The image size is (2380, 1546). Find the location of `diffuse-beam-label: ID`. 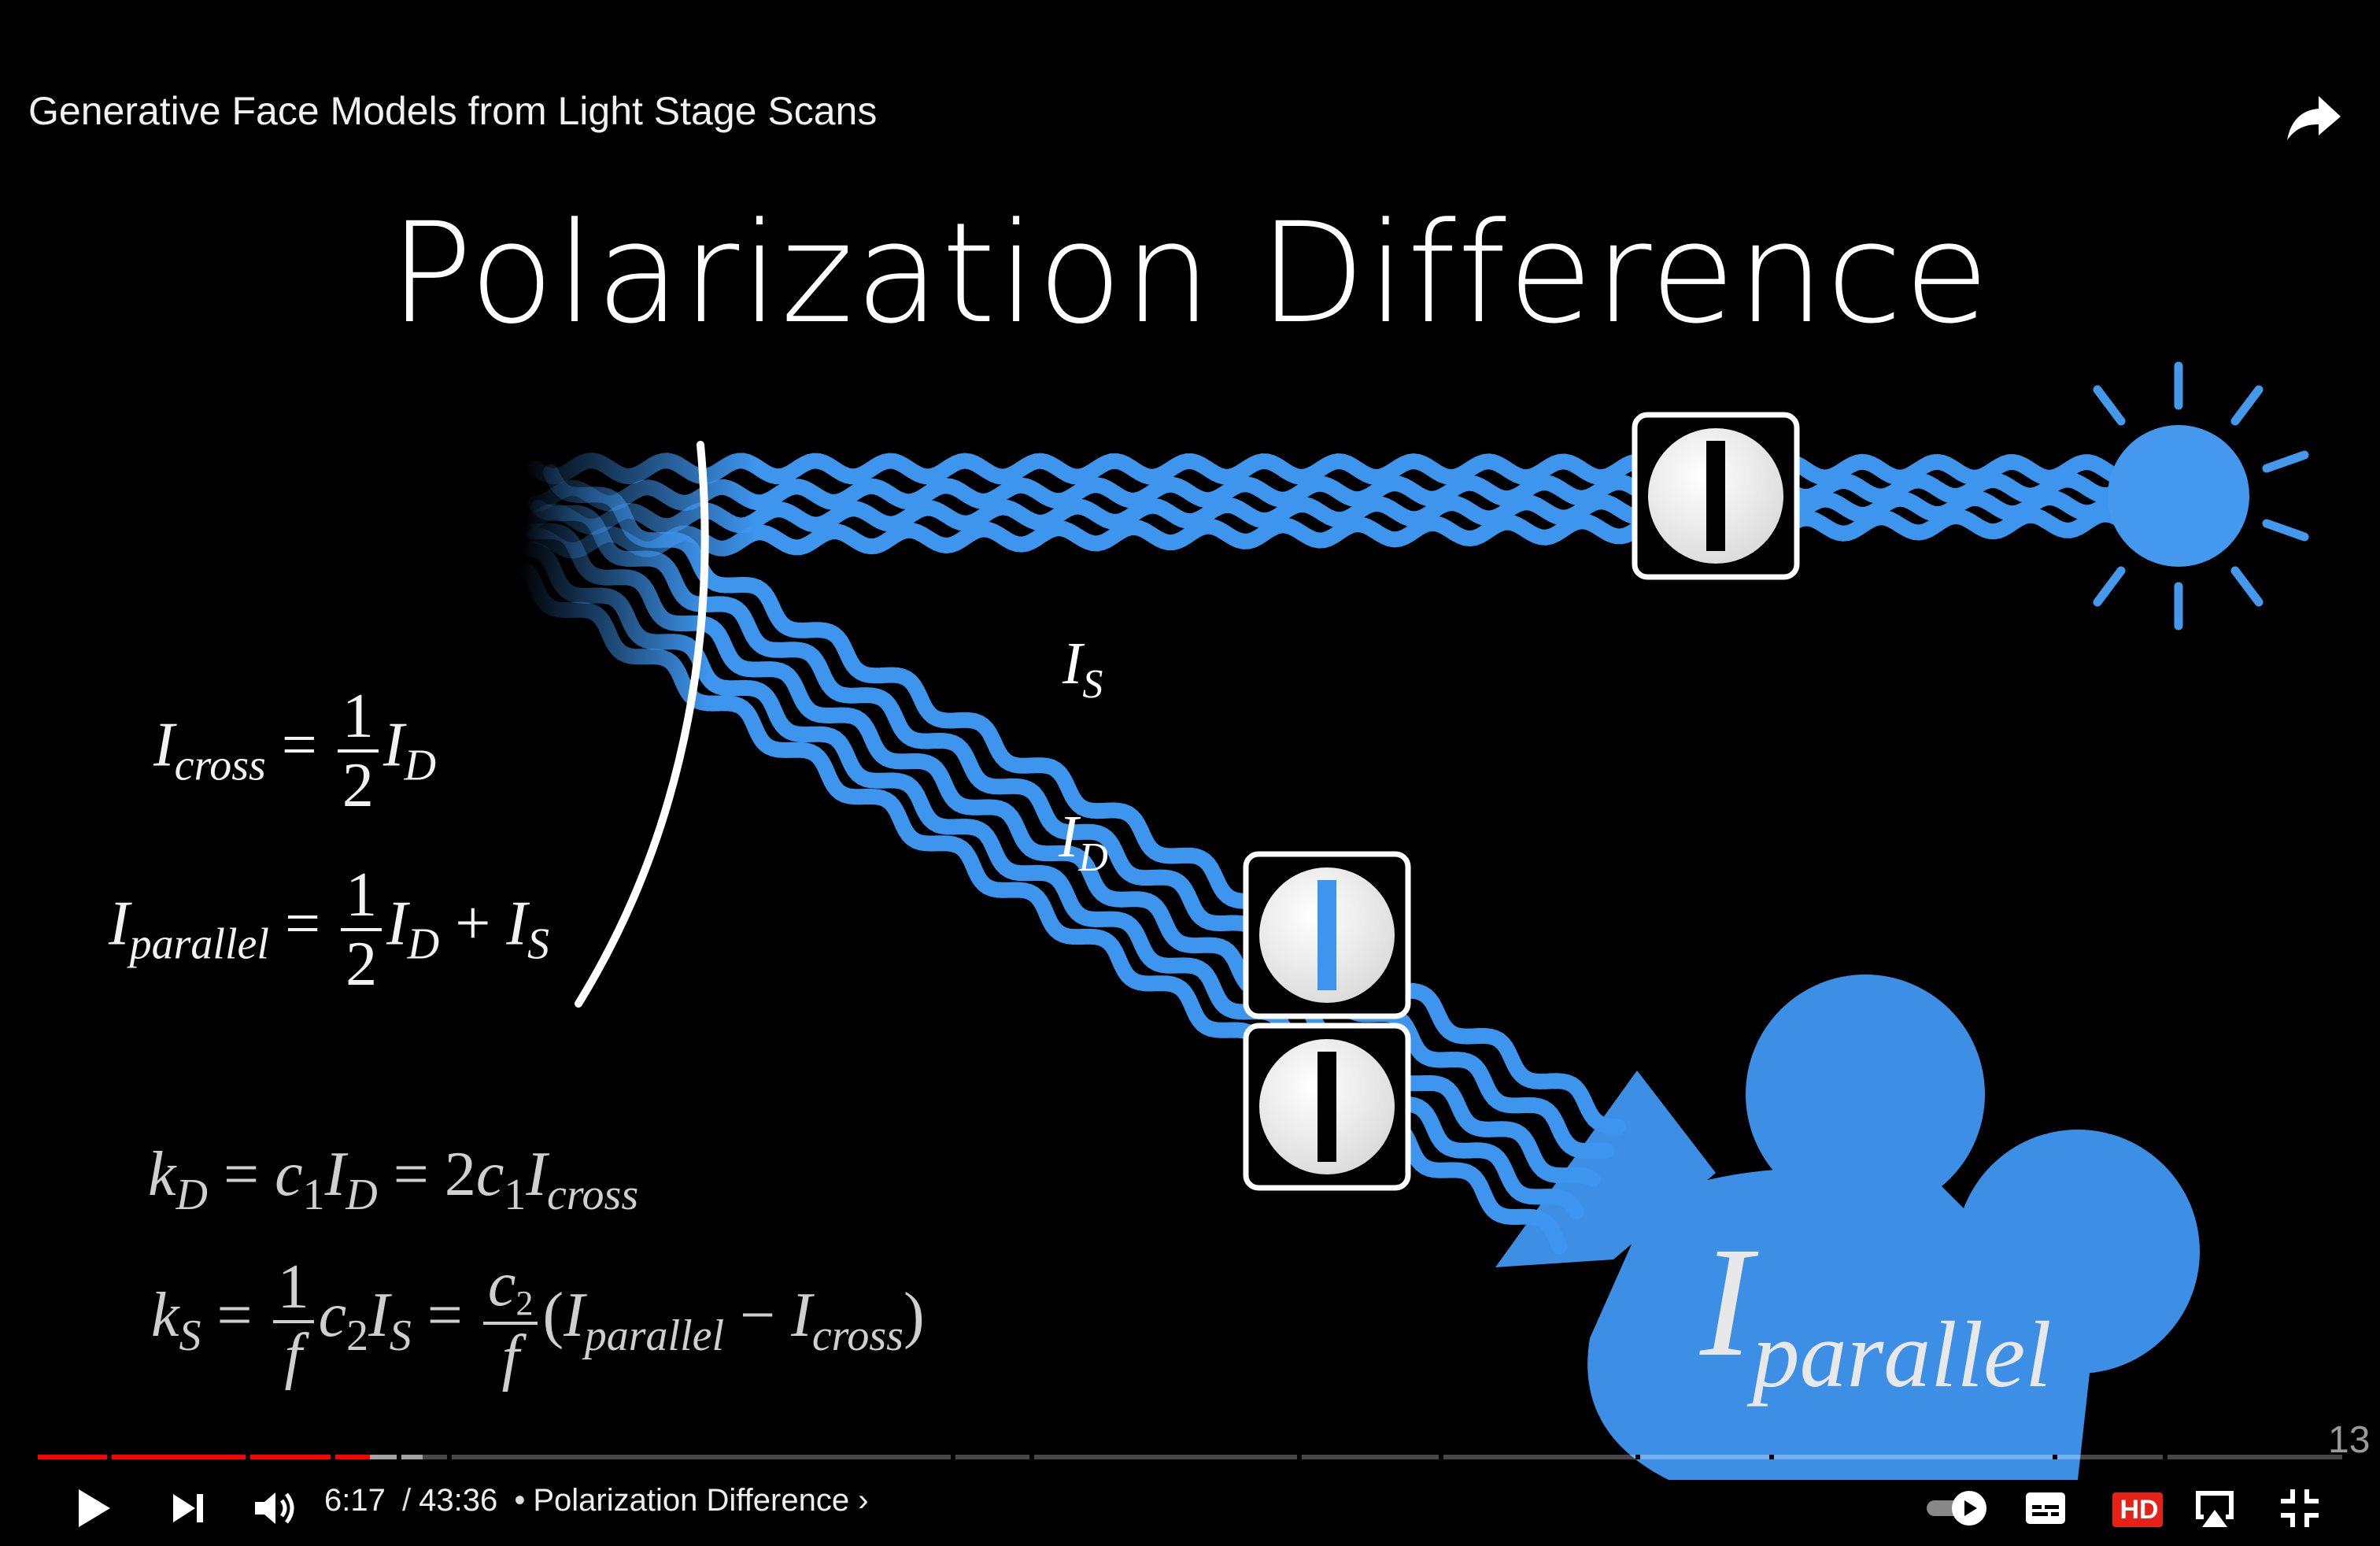

diffuse-beam-label: ID is located at coordinates (1083, 842).